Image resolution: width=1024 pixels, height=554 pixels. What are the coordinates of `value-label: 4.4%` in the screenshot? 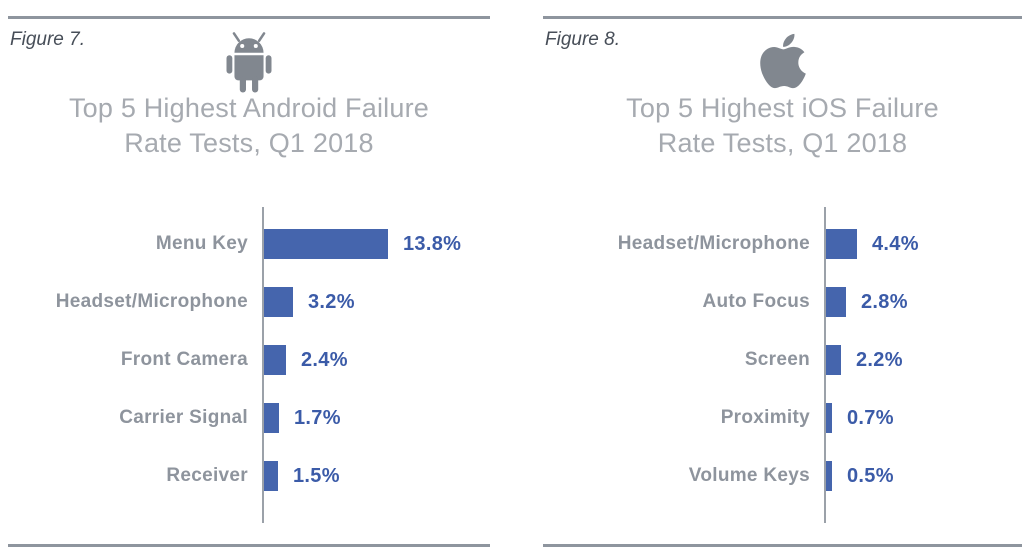 It's located at (895, 243).